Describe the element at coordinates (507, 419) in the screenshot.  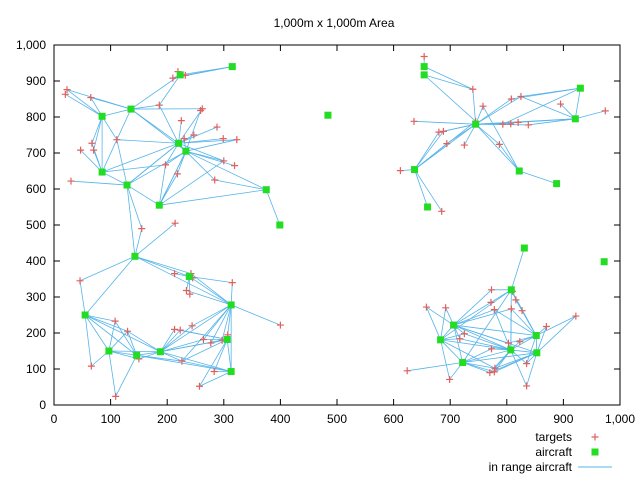
I see `x-tick-label: 800` at that location.